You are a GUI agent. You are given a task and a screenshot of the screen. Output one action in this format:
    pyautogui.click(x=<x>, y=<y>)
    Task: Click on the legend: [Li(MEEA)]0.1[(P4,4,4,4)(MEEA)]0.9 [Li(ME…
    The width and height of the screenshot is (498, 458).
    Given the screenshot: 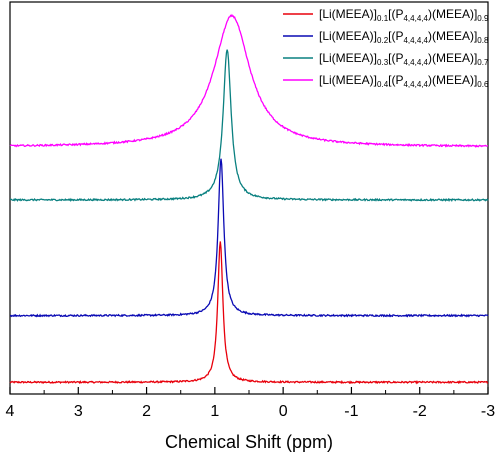 What is the action you would take?
    pyautogui.click(x=386, y=48)
    